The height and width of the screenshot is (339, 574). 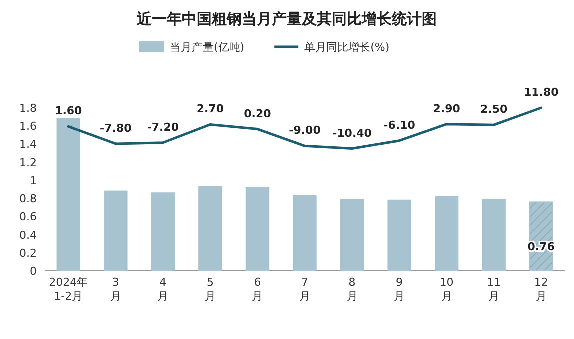 I want to click on y-tick-label: 1, so click(x=33, y=181).